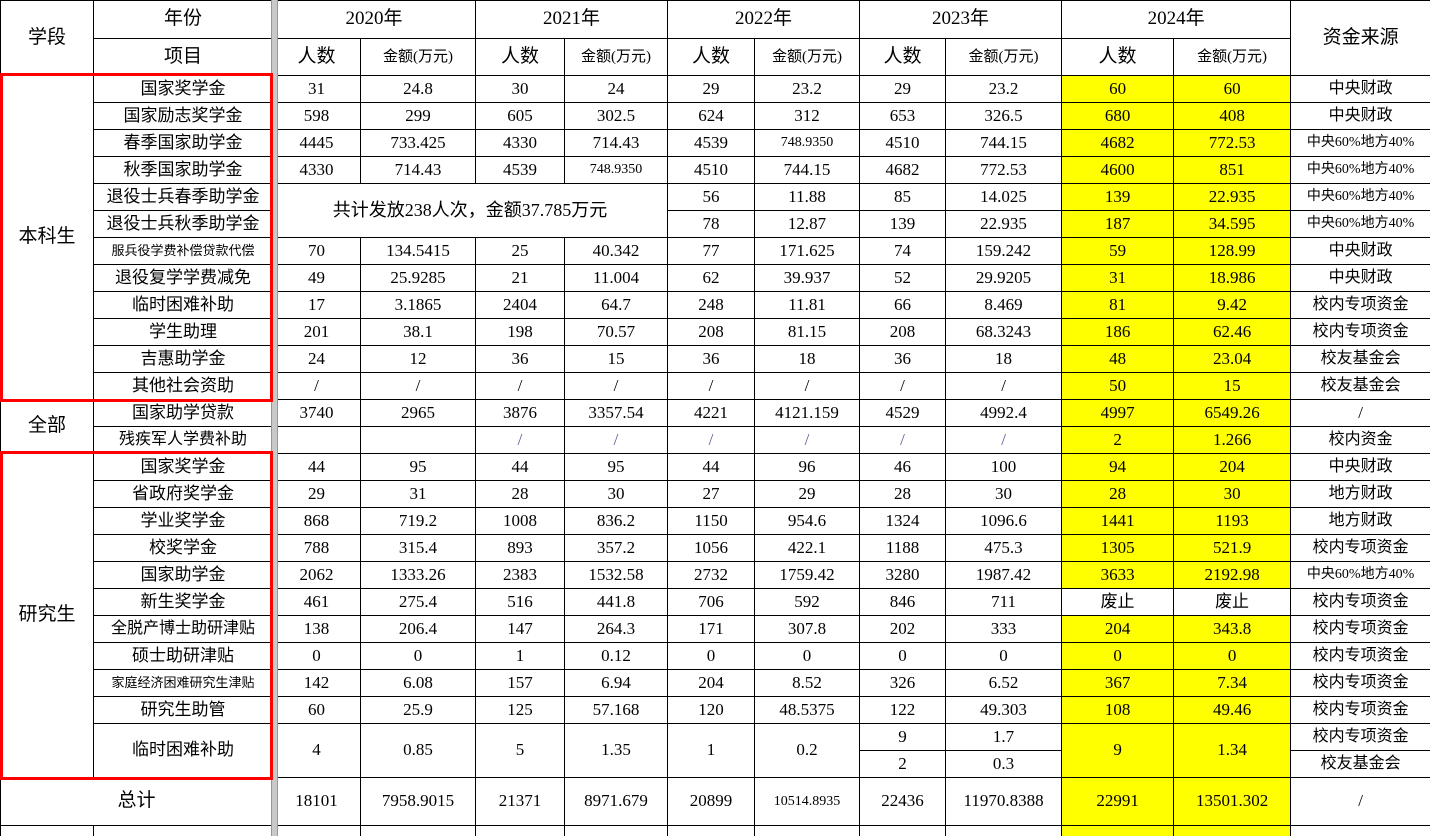 This screenshot has height=836, width=1430. I want to click on cell-2024: 108, so click(1118, 710).